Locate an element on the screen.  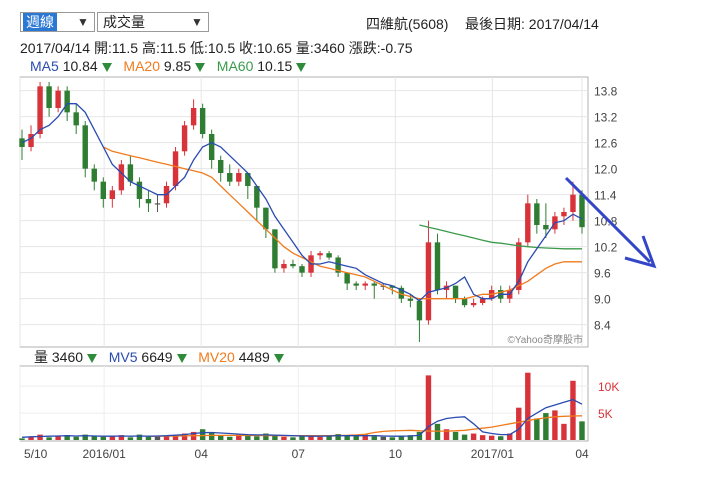
trend-arrow is located at coordinates (610, 222).